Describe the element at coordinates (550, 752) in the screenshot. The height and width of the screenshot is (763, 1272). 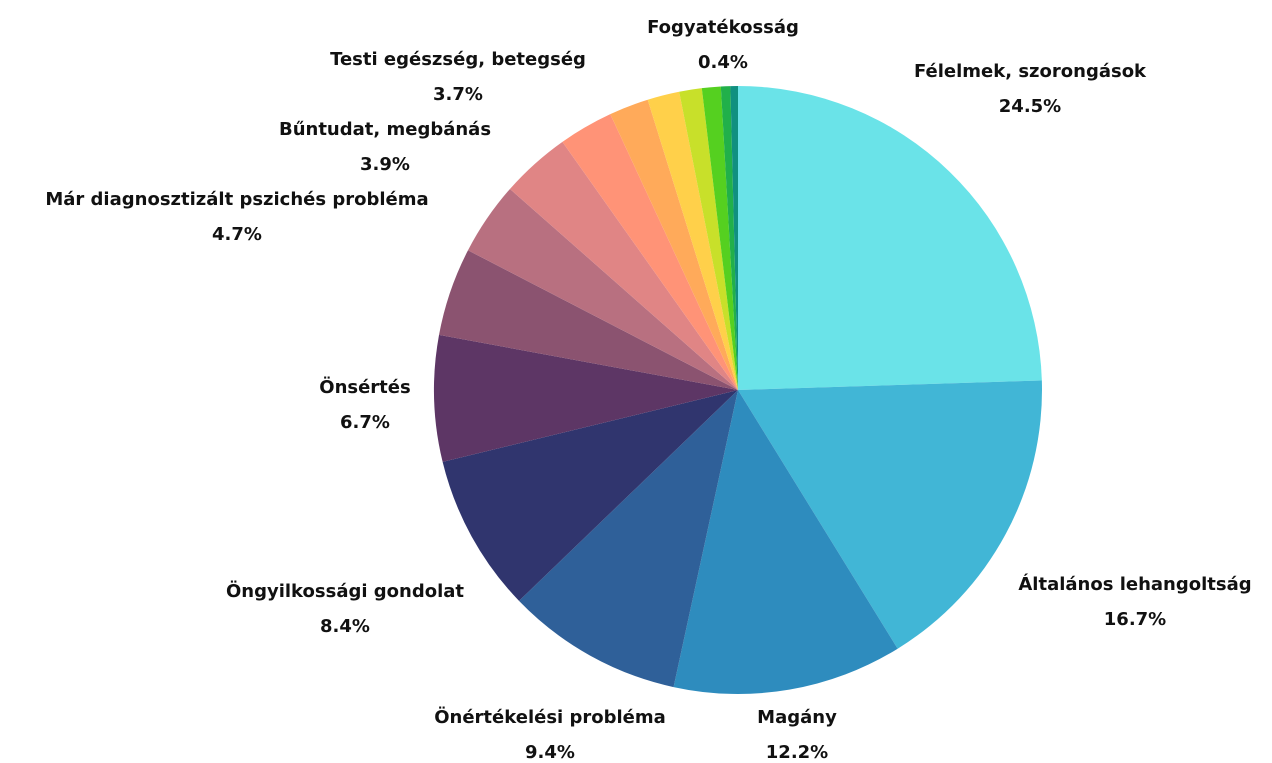
I see `value-label: 9.4%` at that location.